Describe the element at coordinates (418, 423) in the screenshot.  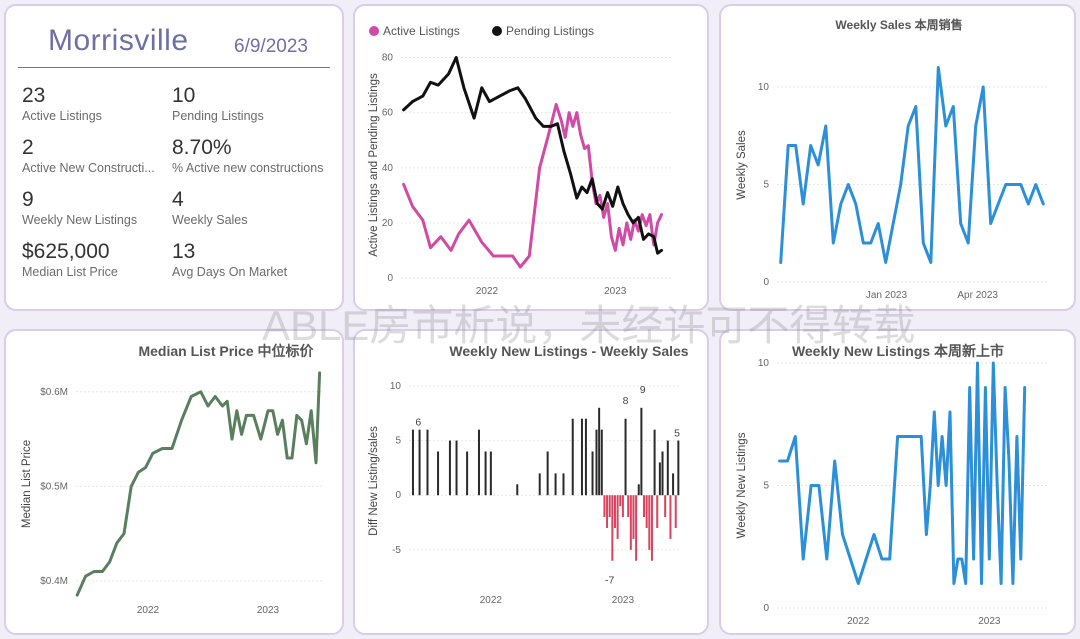
I see `data-label: 6` at that location.